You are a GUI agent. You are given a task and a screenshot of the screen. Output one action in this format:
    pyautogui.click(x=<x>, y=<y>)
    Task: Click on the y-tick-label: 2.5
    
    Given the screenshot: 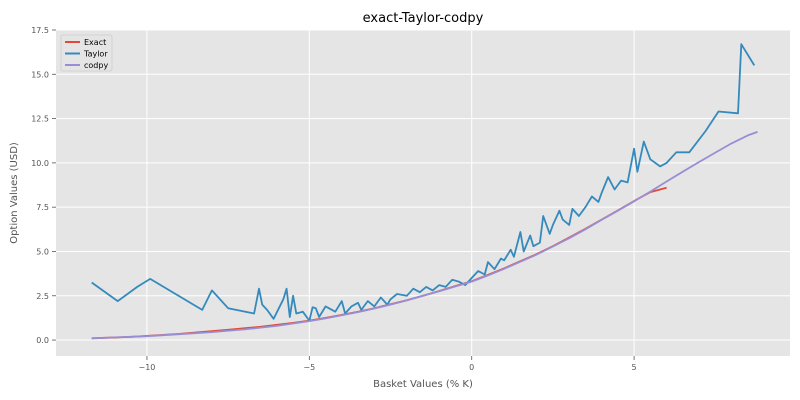 What is the action you would take?
    pyautogui.click(x=42, y=296)
    